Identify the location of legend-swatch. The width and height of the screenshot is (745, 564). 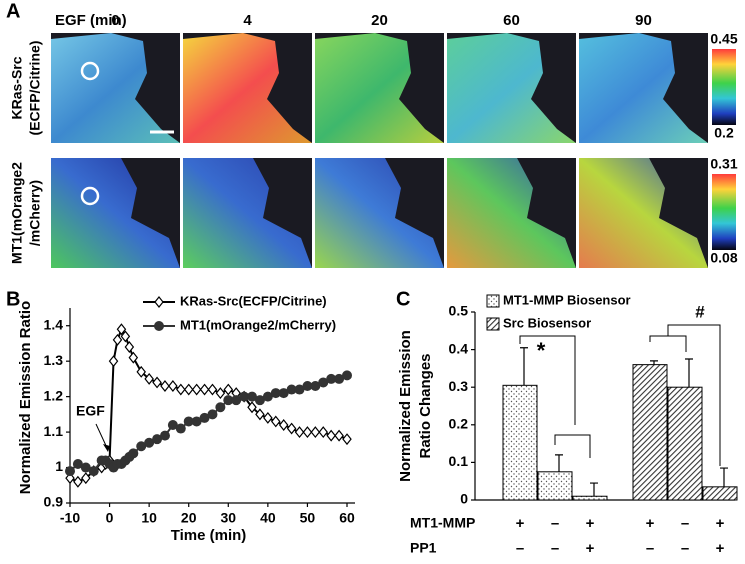
(493, 324).